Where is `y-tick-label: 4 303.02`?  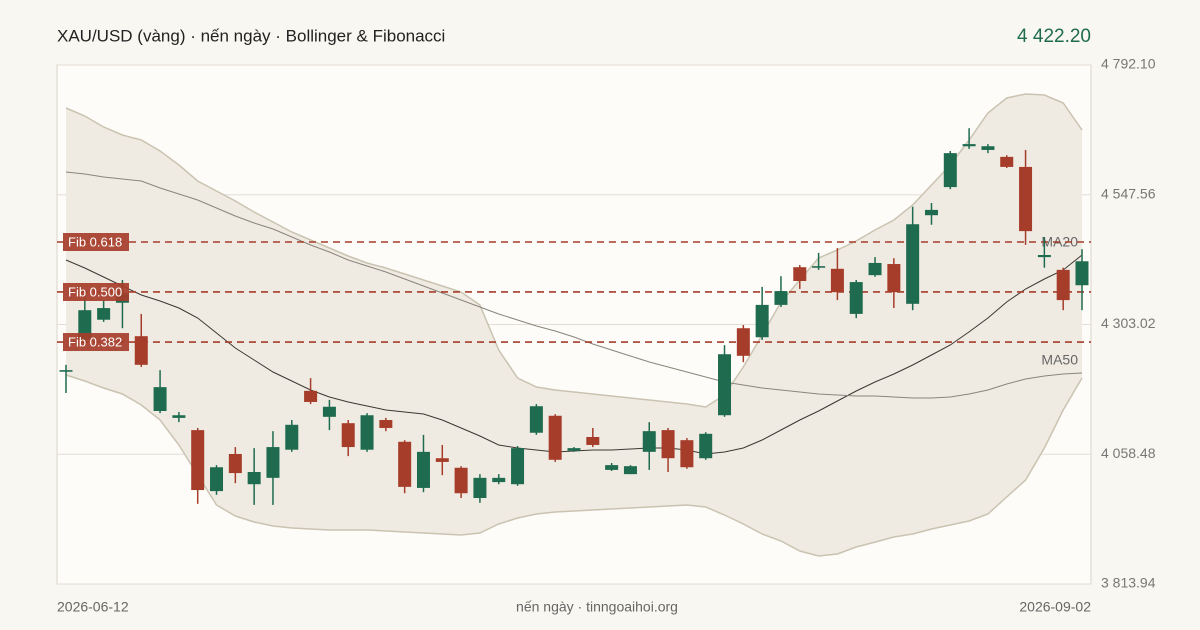
y-tick-label: 4 303.02 is located at coordinates (1128, 323).